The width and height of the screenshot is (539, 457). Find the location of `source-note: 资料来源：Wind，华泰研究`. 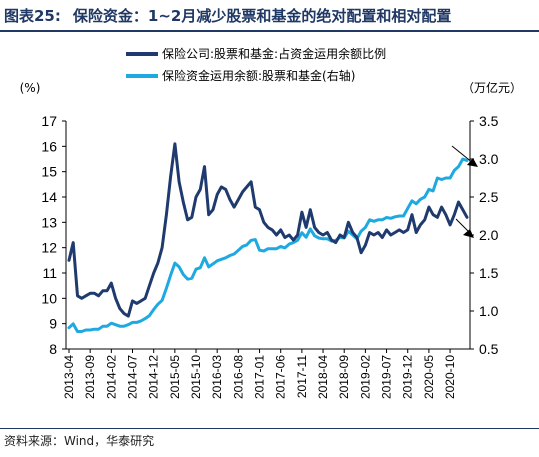

source-note: 资料来源：Wind，华泰研究 is located at coordinates (79, 441).